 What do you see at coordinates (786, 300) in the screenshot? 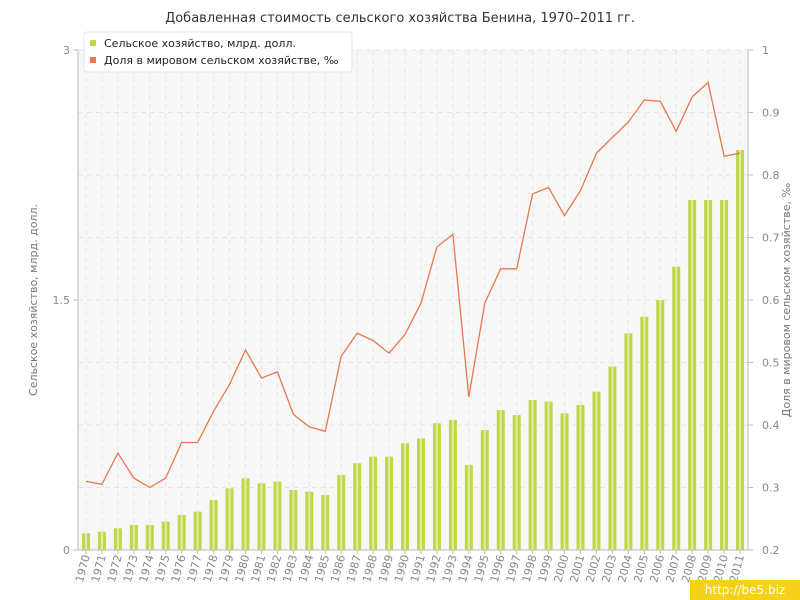
I see `y-axis-right-label: Доля в мировом сельском хозяйстве, ‰` at bounding box center [786, 300].